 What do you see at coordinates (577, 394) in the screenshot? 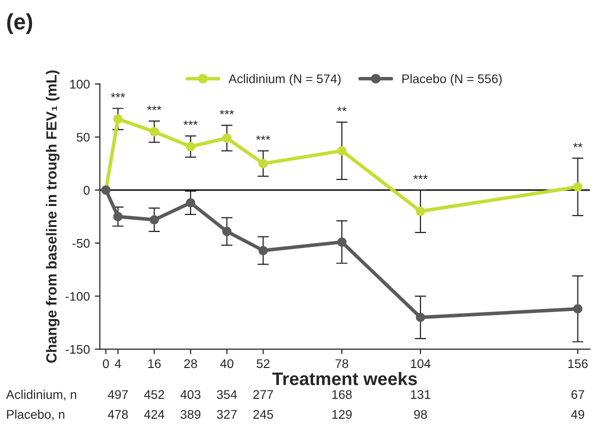
I see `text: 67` at bounding box center [577, 394].